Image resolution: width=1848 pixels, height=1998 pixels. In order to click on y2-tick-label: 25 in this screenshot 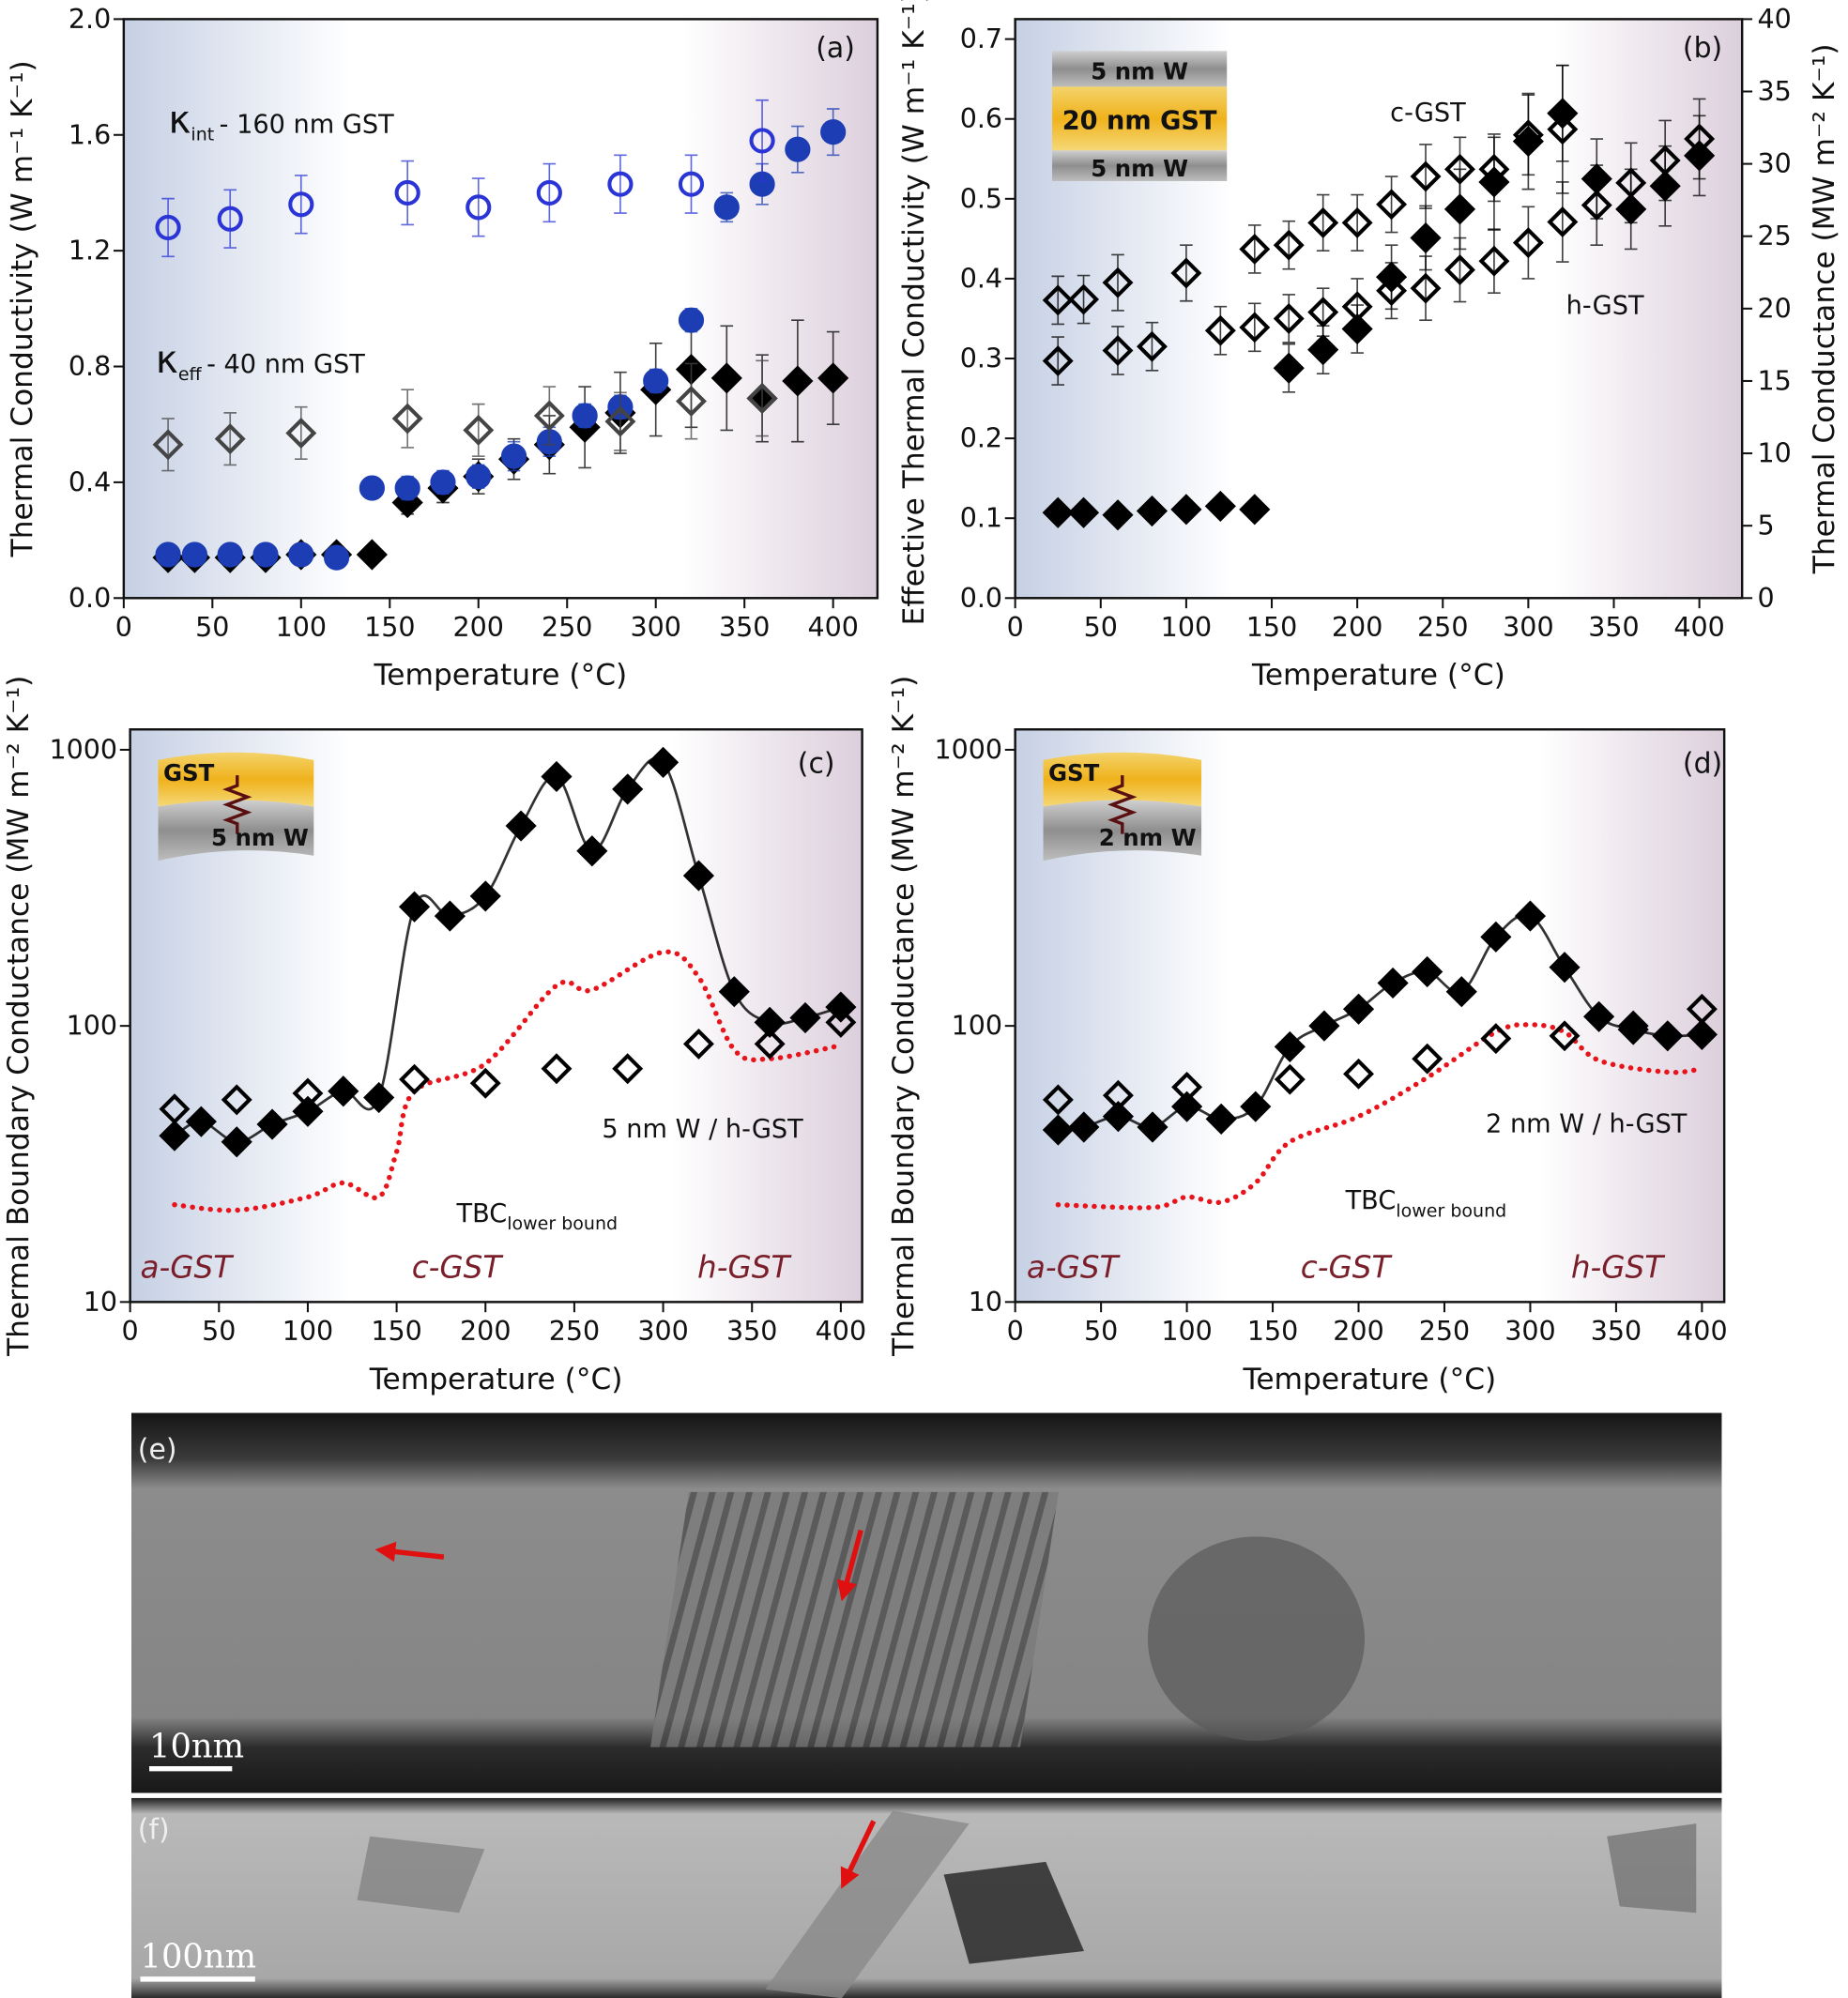, I will do `click(1774, 236)`.